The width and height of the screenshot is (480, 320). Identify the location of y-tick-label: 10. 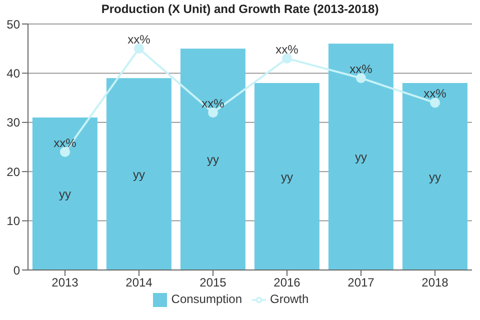
(13, 221).